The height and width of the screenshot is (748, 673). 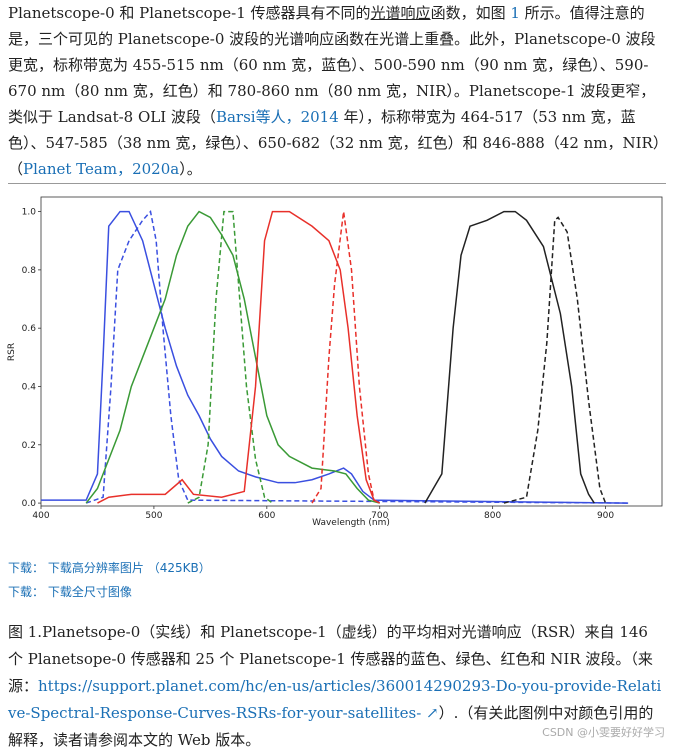 What do you see at coordinates (95, 568) in the screenshot?
I see `download-link: 下载高分辨率图片` at bounding box center [95, 568].